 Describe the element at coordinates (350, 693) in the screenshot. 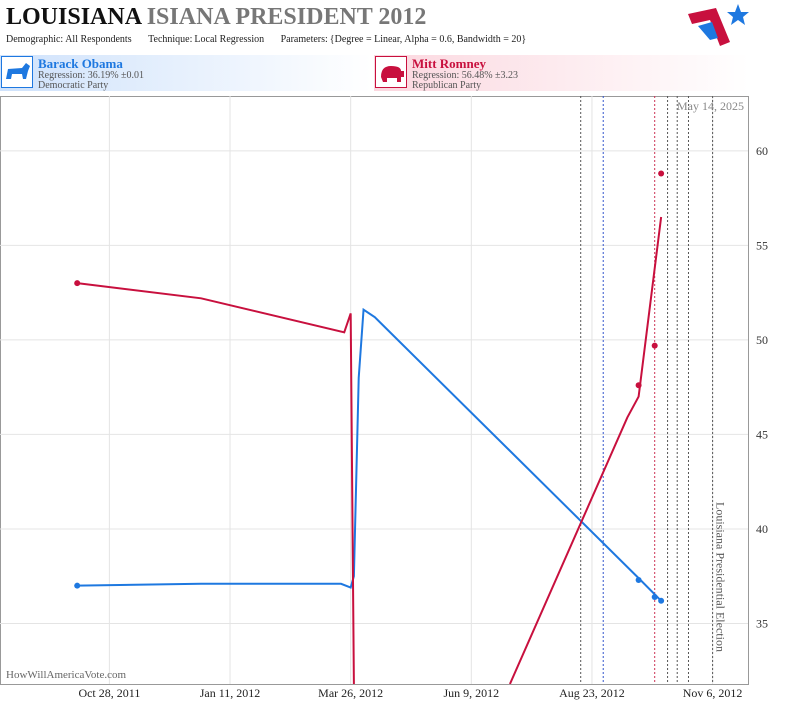

I see `x-tick-label: Mar 26, 2012` at that location.